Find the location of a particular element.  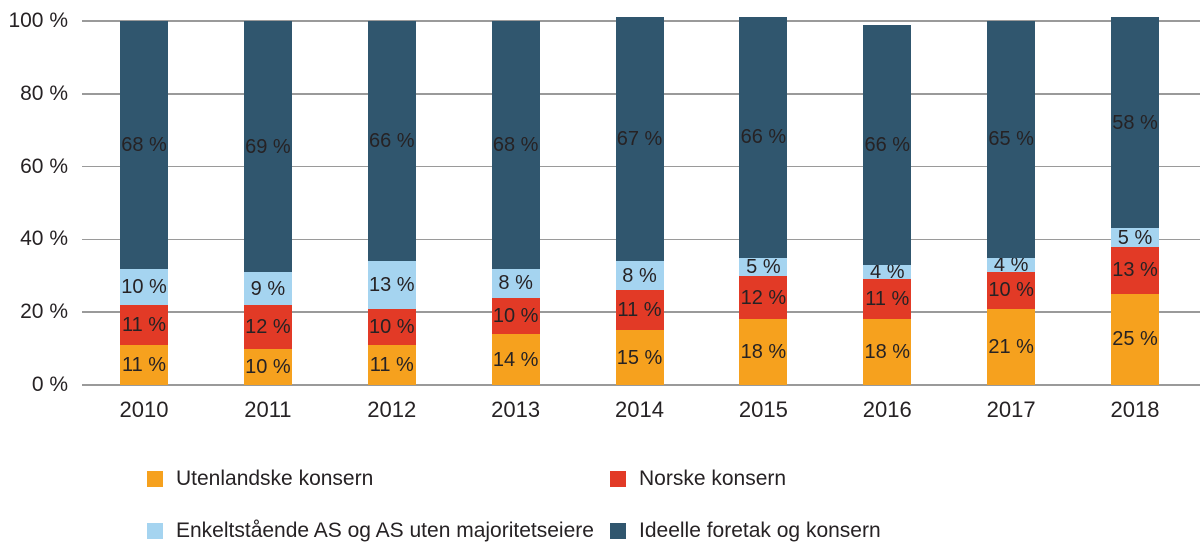

bar-value-label: 14 % is located at coordinates (515, 359).